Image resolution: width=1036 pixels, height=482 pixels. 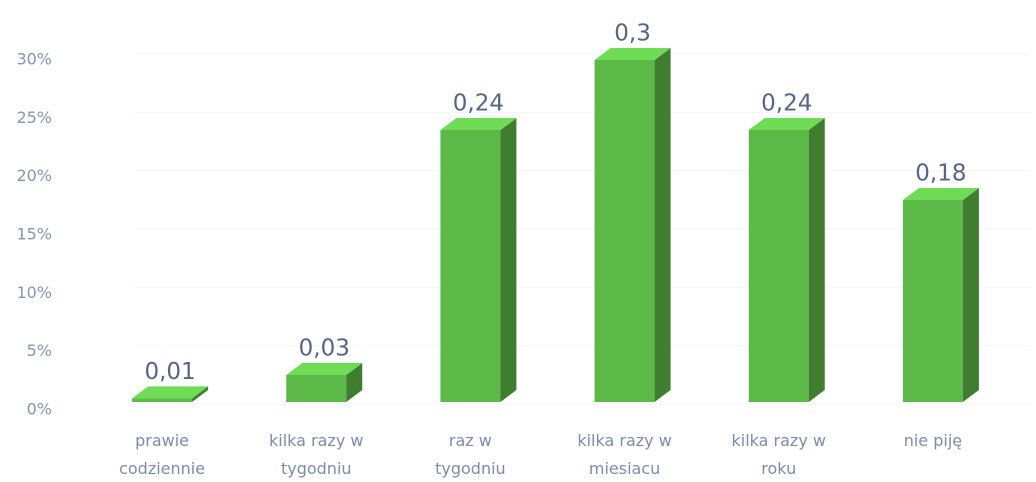 What do you see at coordinates (940, 174) in the screenshot?
I see `value-label: 0,18` at bounding box center [940, 174].